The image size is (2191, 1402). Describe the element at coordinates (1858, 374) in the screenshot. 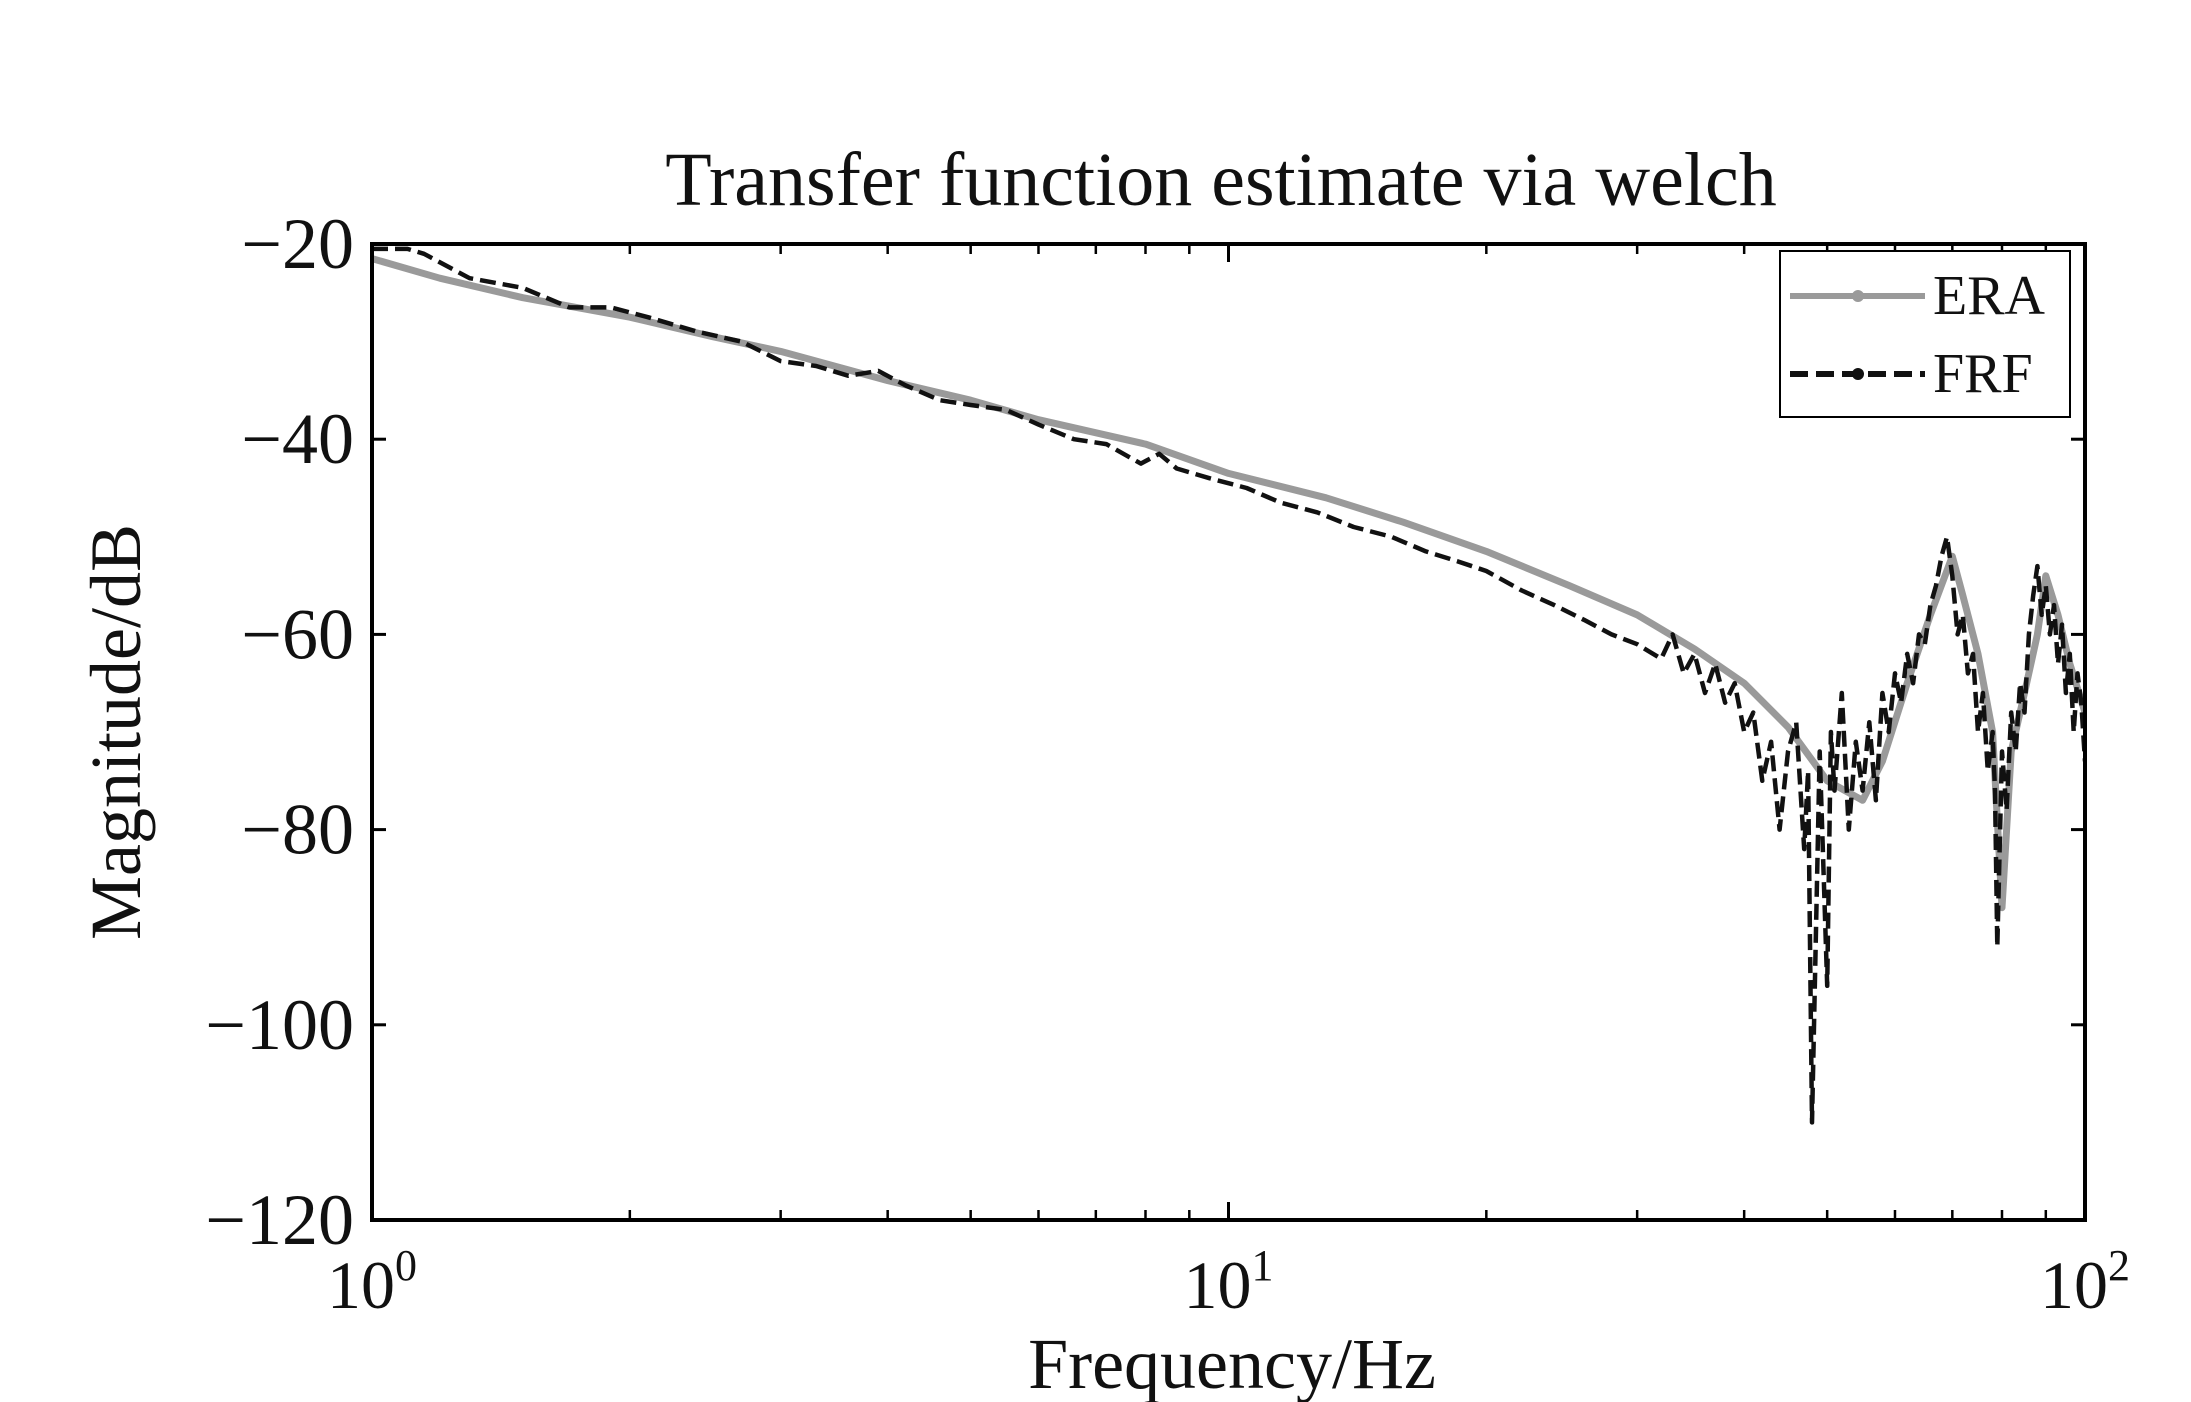

I see `legend-frf-marker` at that location.